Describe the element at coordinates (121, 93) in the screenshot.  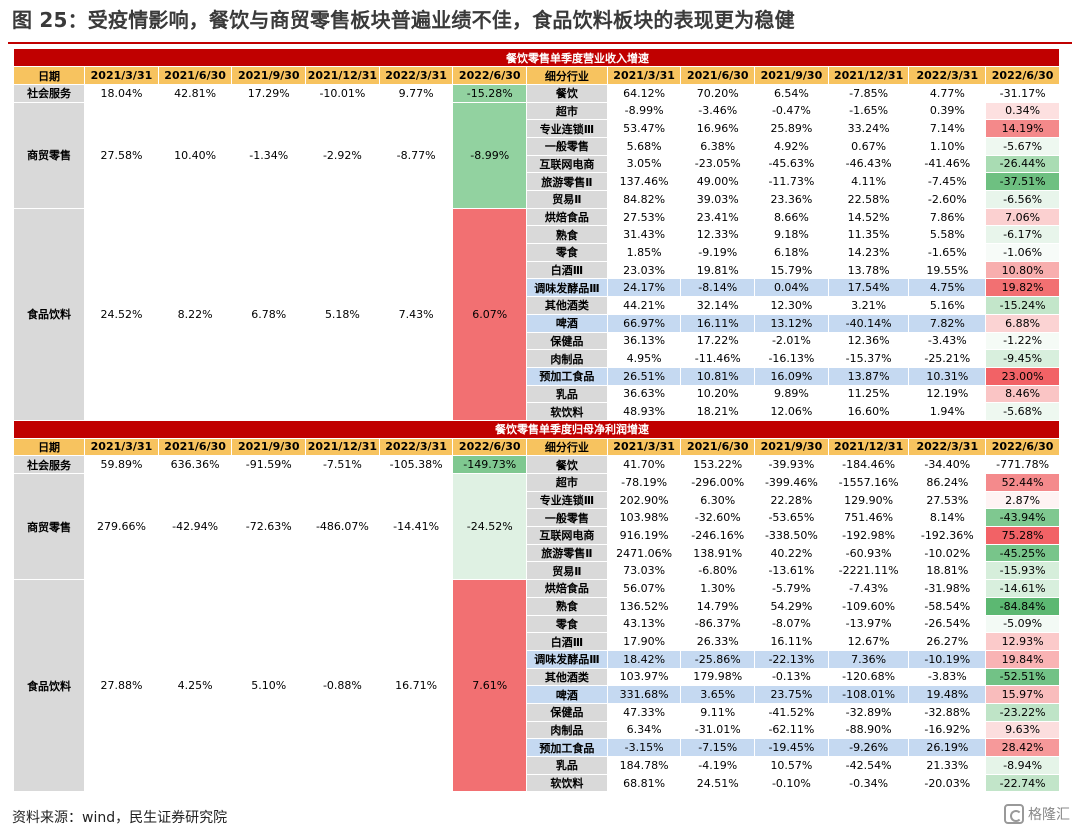
I see `group-value: 18.04%` at that location.